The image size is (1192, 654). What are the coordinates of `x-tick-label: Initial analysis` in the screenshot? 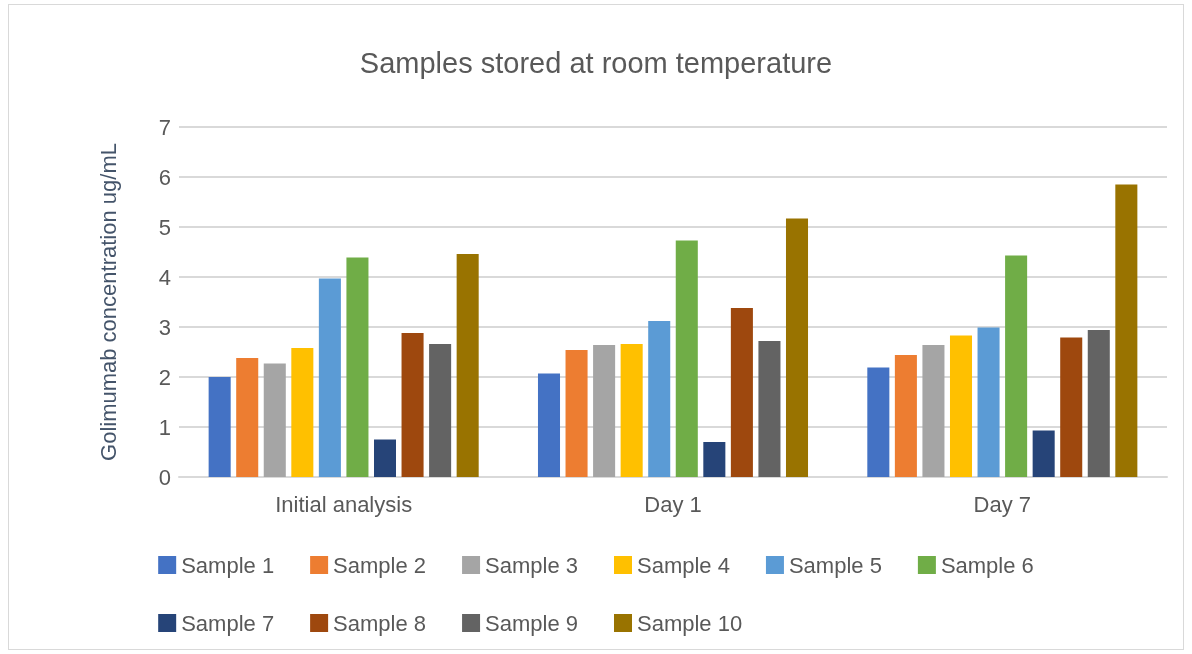 It's located at (344, 504).